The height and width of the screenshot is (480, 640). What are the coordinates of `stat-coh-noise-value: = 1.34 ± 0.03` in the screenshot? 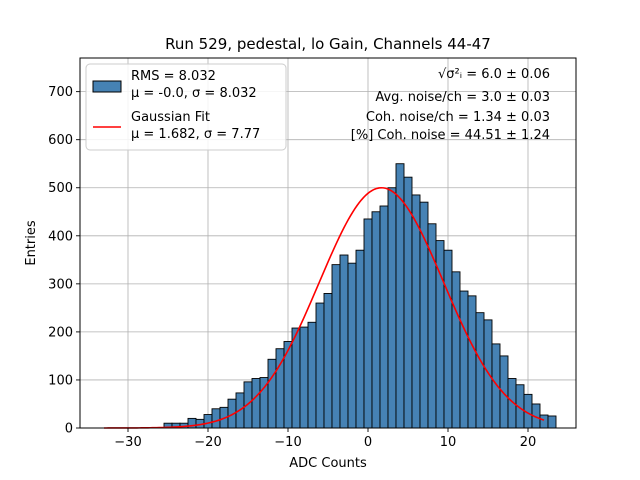 It's located at (504, 117).